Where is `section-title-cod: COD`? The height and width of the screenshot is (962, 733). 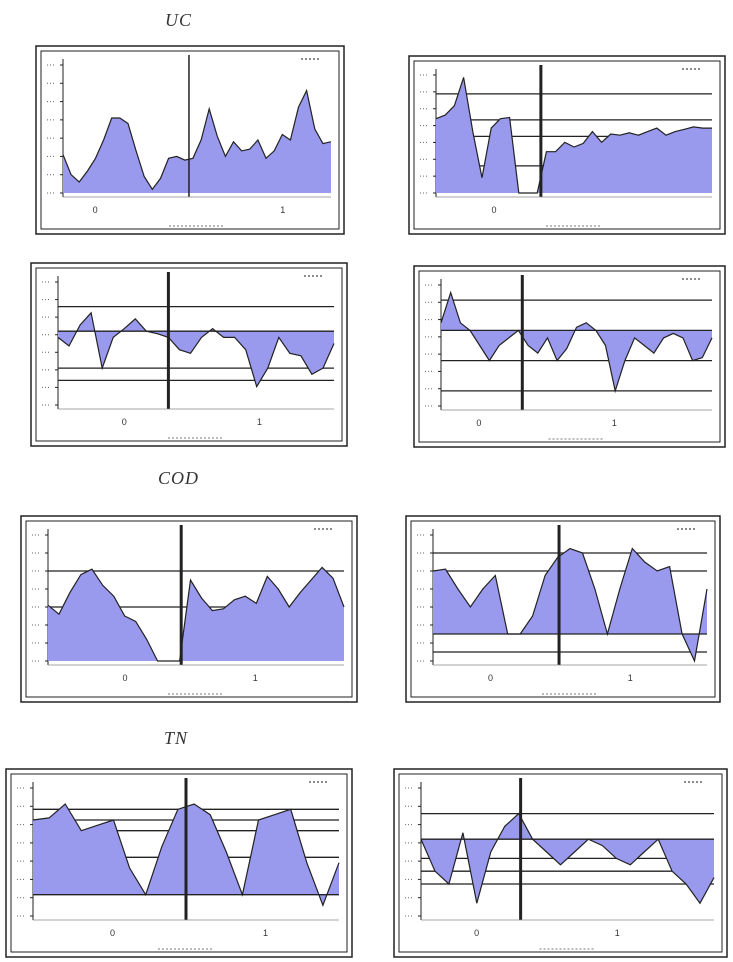 section-title-cod: COD is located at coordinates (179, 478).